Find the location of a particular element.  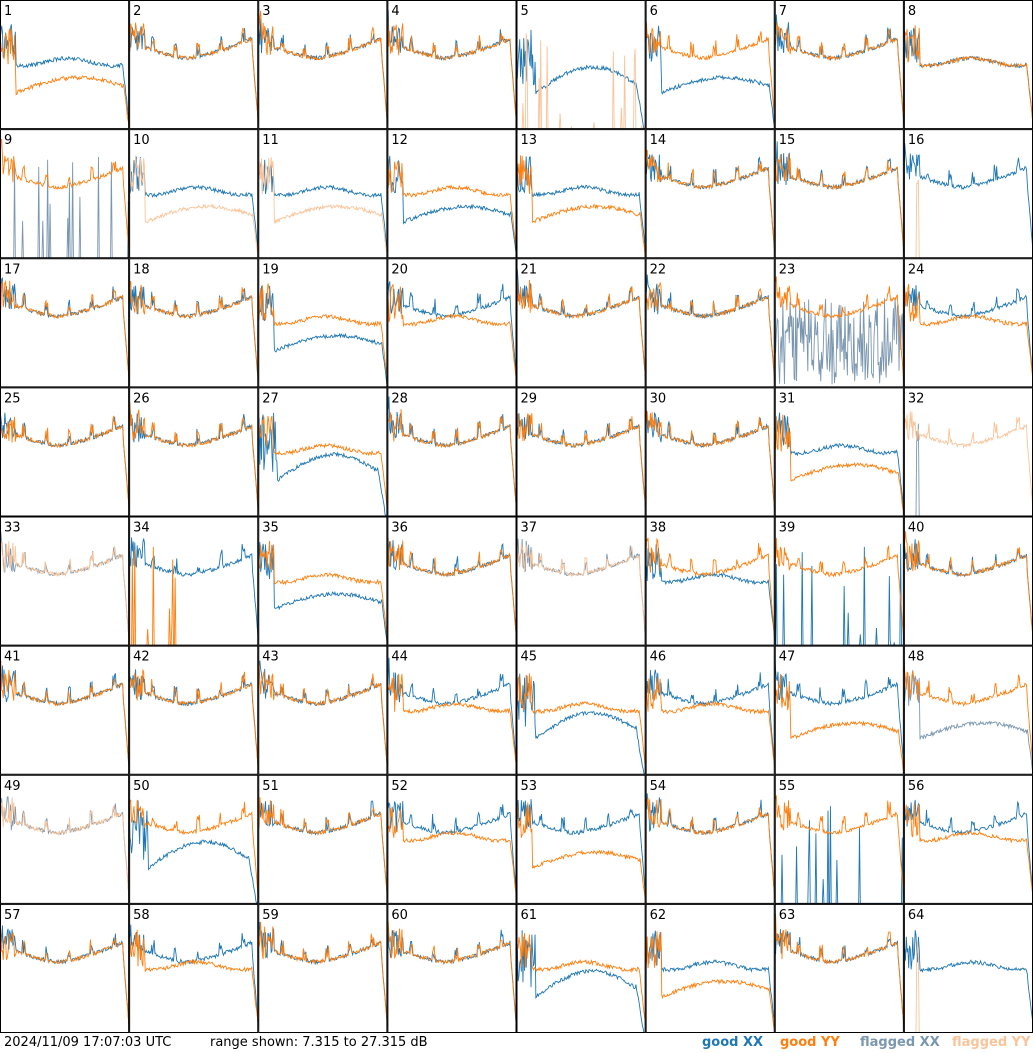

panel-46-xx-line is located at coordinates (710, 719).